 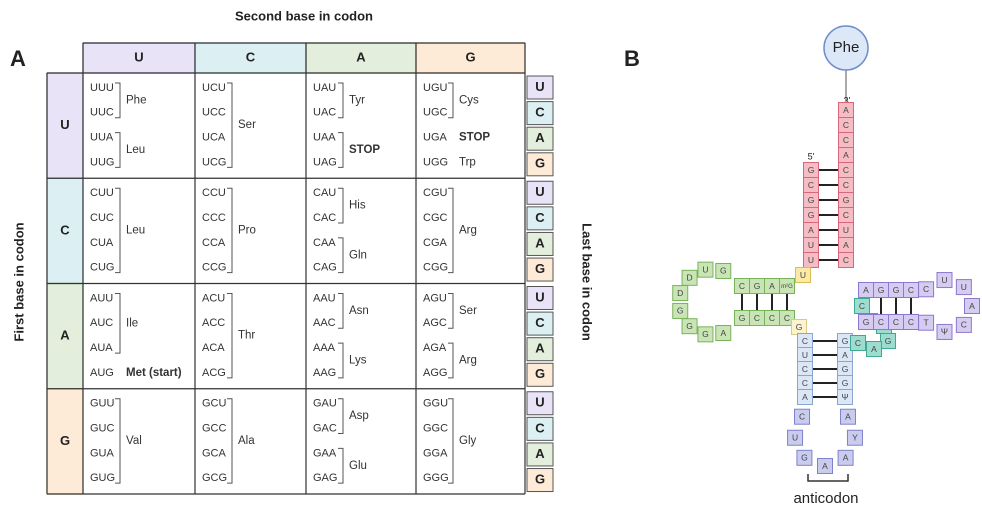 I want to click on amino-acid: Leu, so click(x=135, y=150).